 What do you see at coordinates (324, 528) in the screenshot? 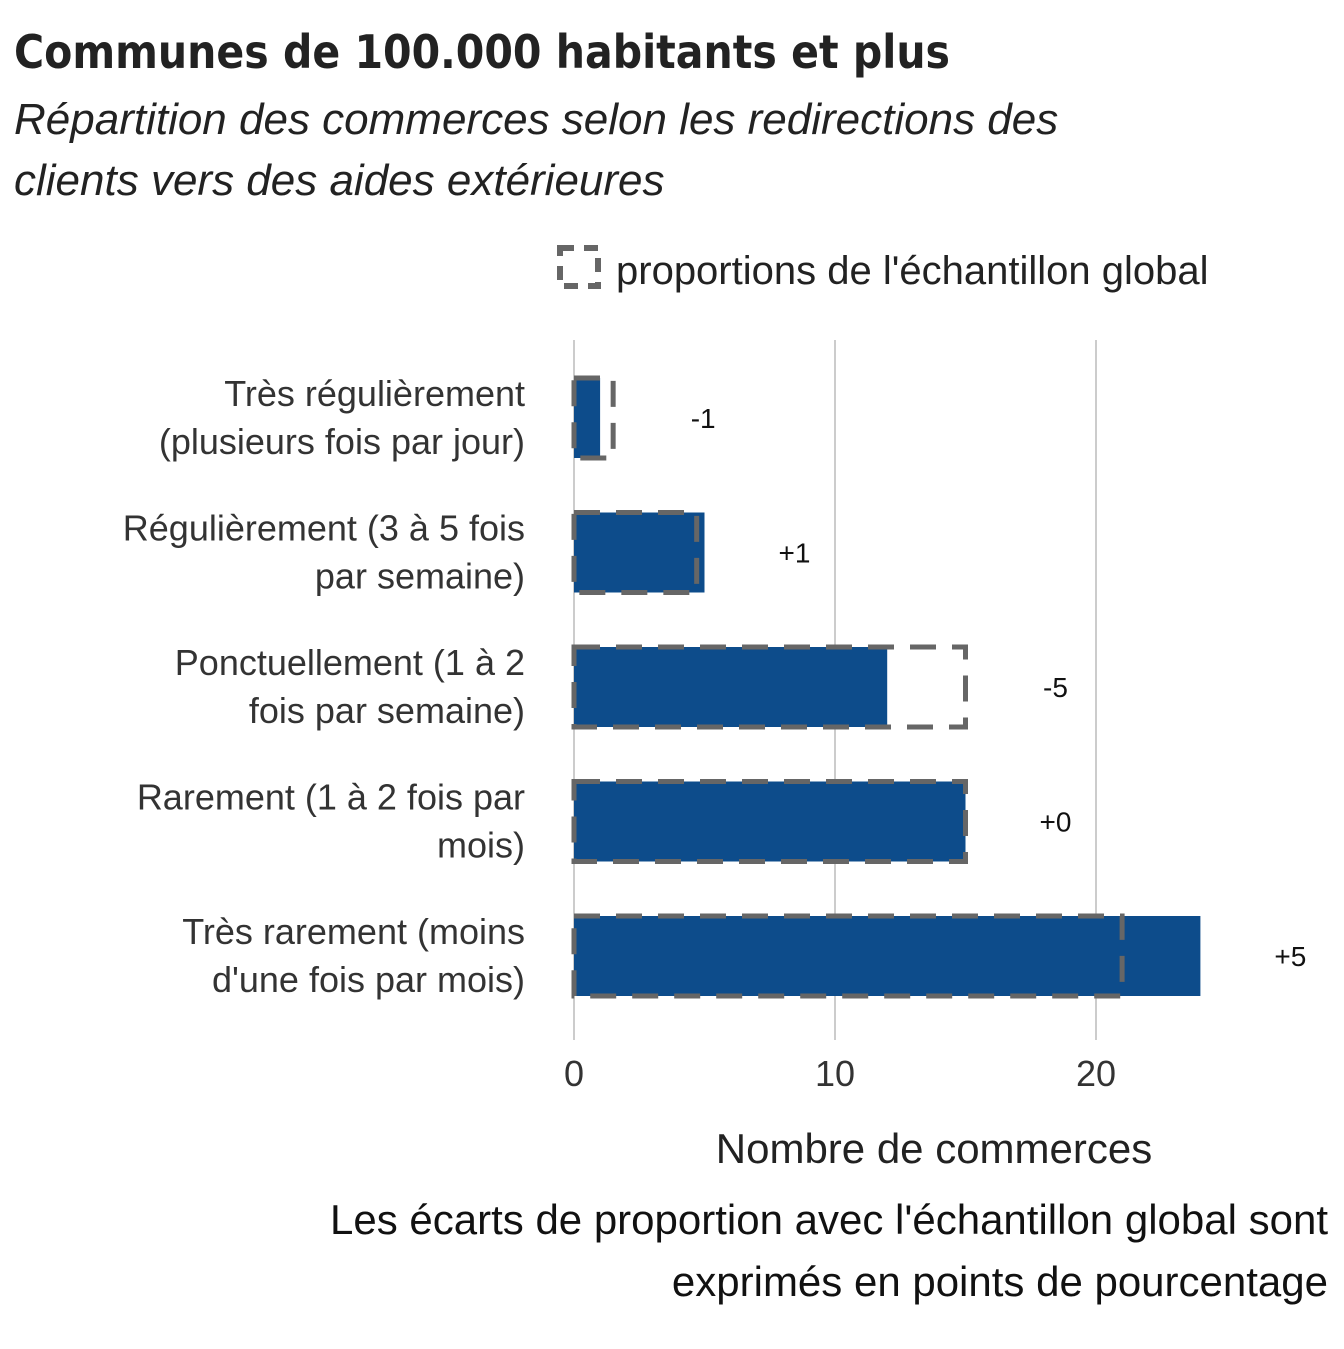
I see `category-label: Régulièrement (3 à 5 fois` at bounding box center [324, 528].